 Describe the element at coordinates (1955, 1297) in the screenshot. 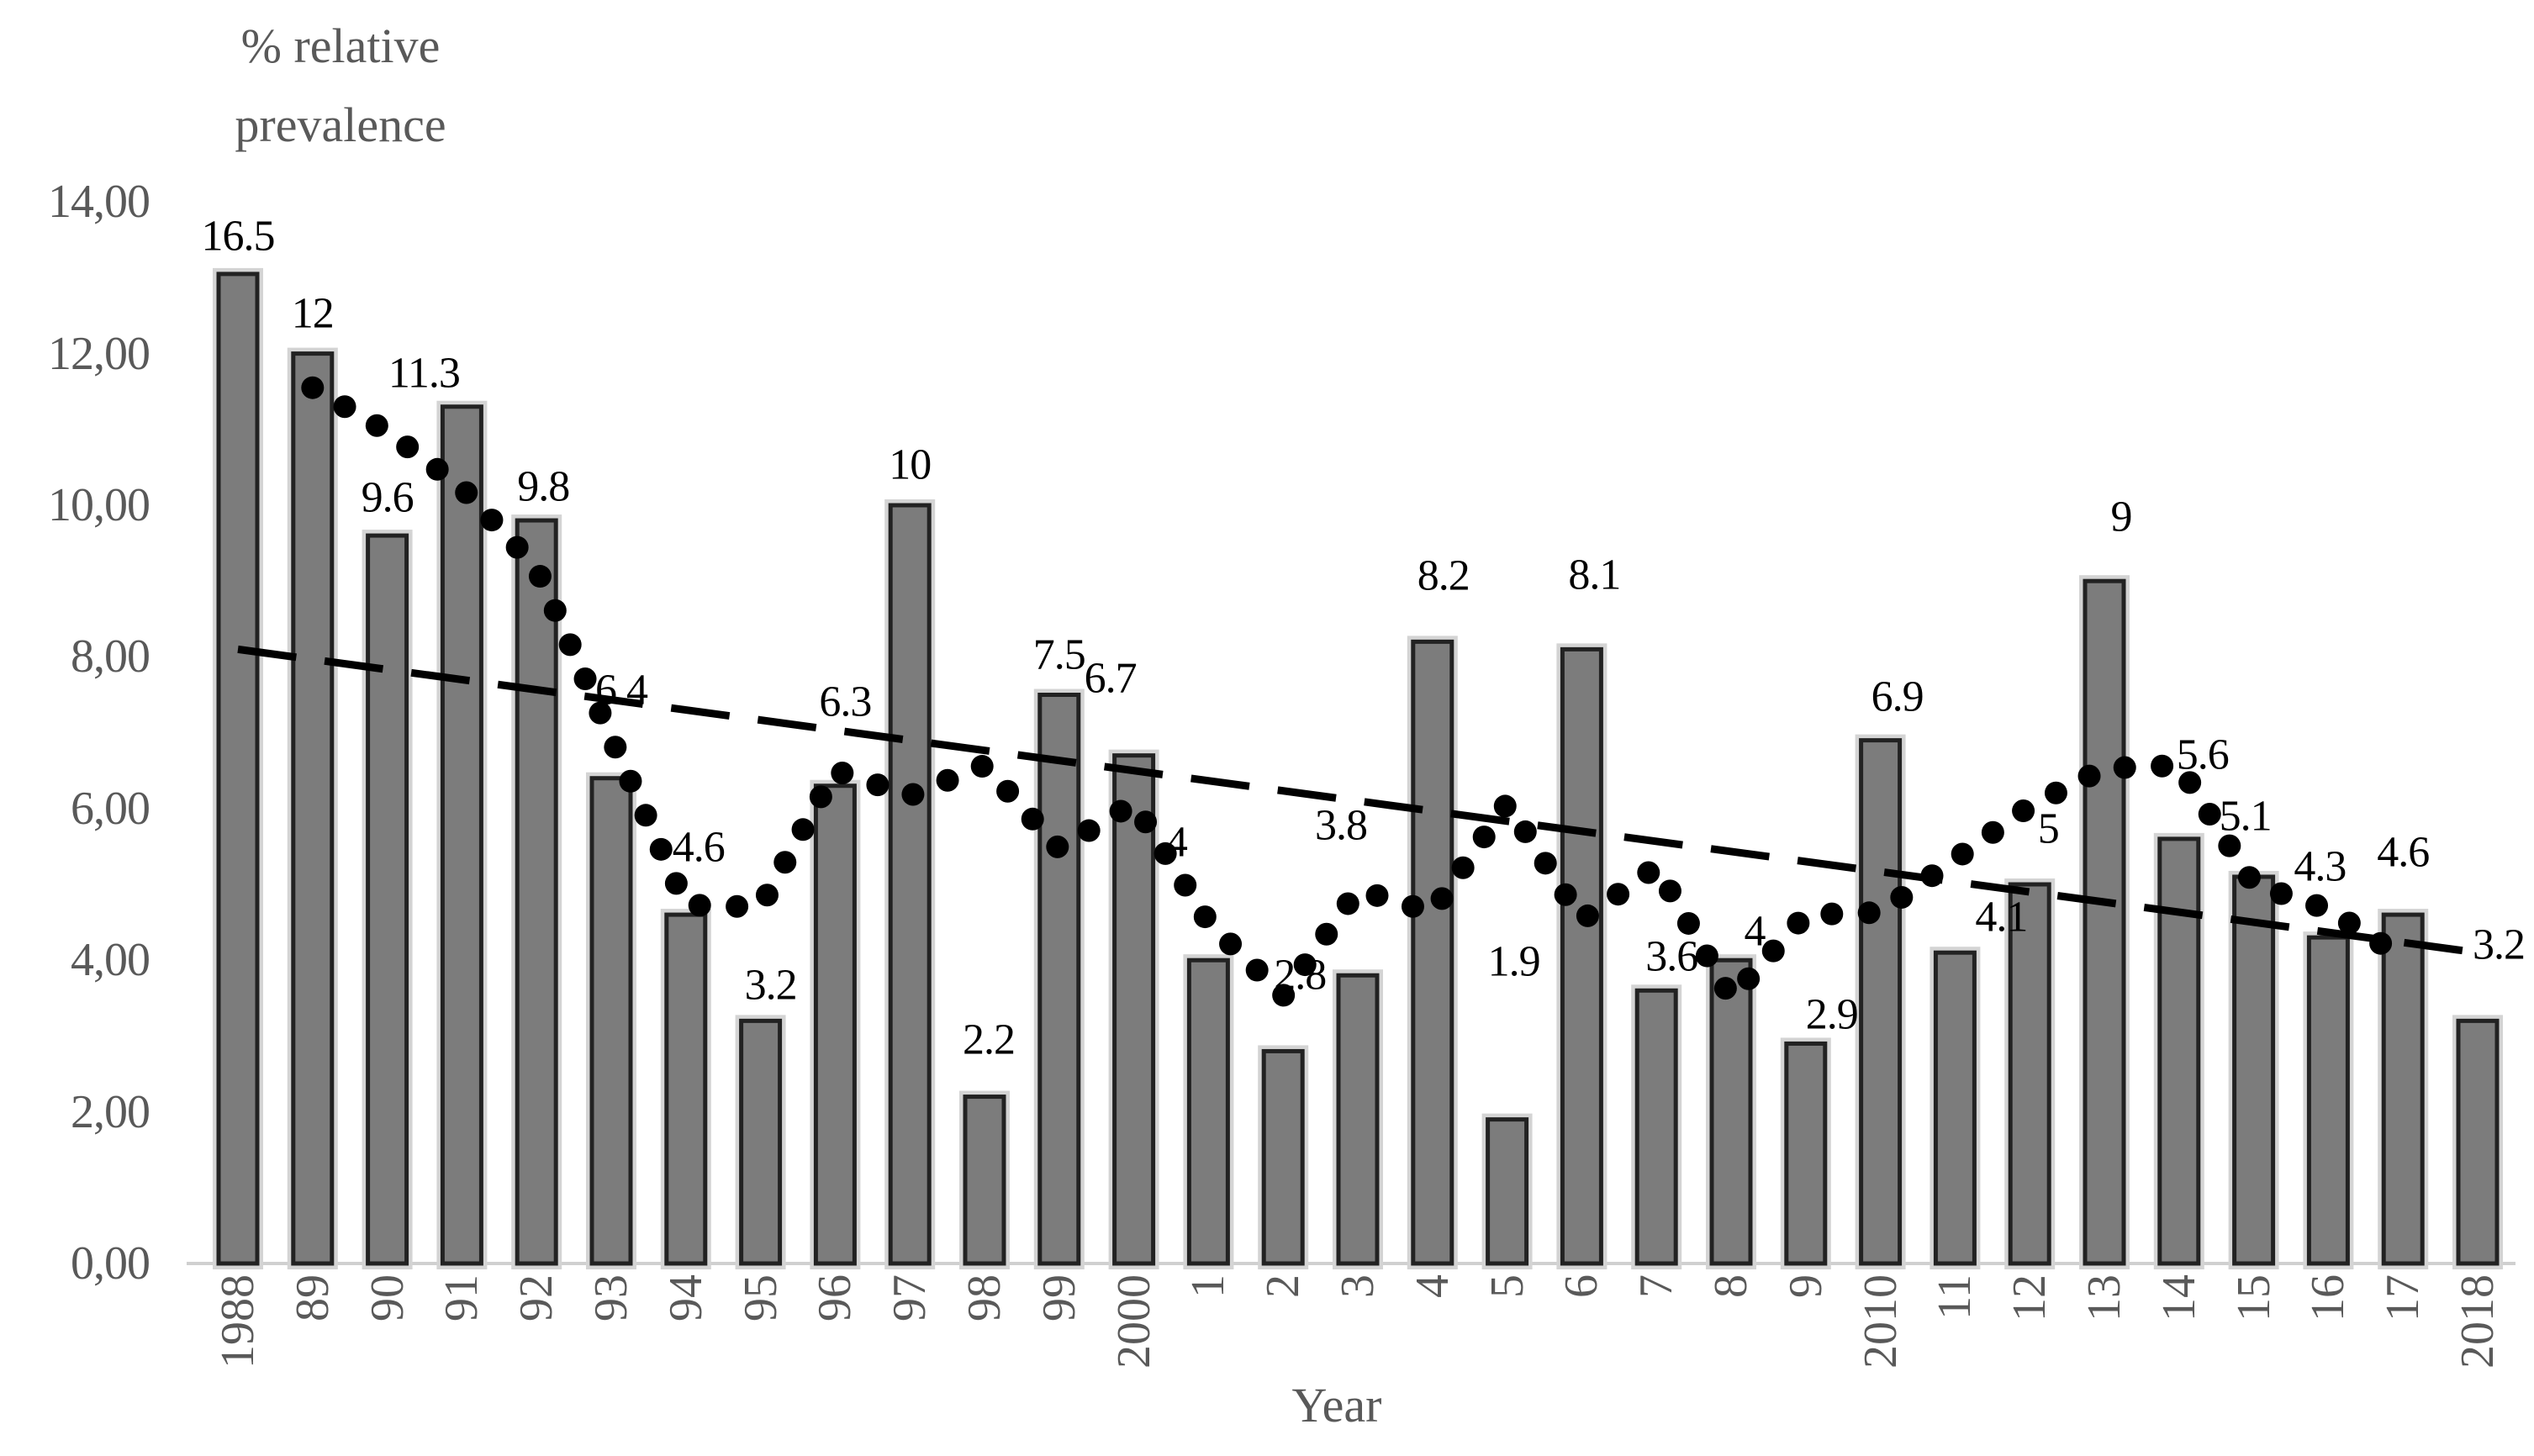

I see `x-tick-label-11: 11` at that location.